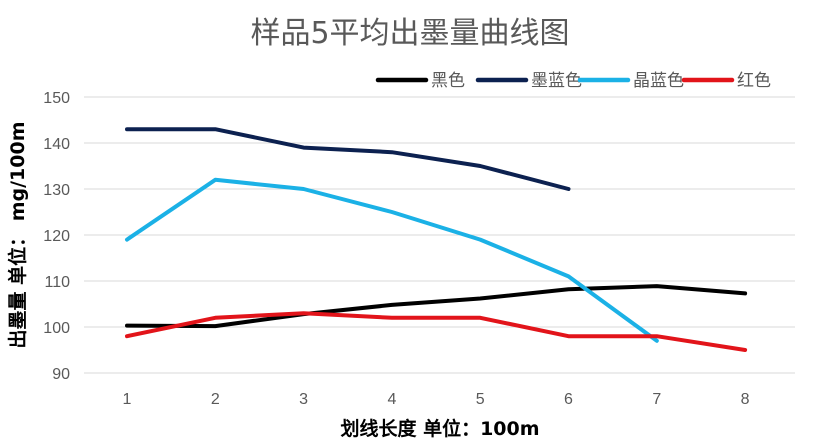 This screenshot has height=447, width=820. Describe the element at coordinates (391, 399) in the screenshot. I see `x-tick-label: 4` at that location.